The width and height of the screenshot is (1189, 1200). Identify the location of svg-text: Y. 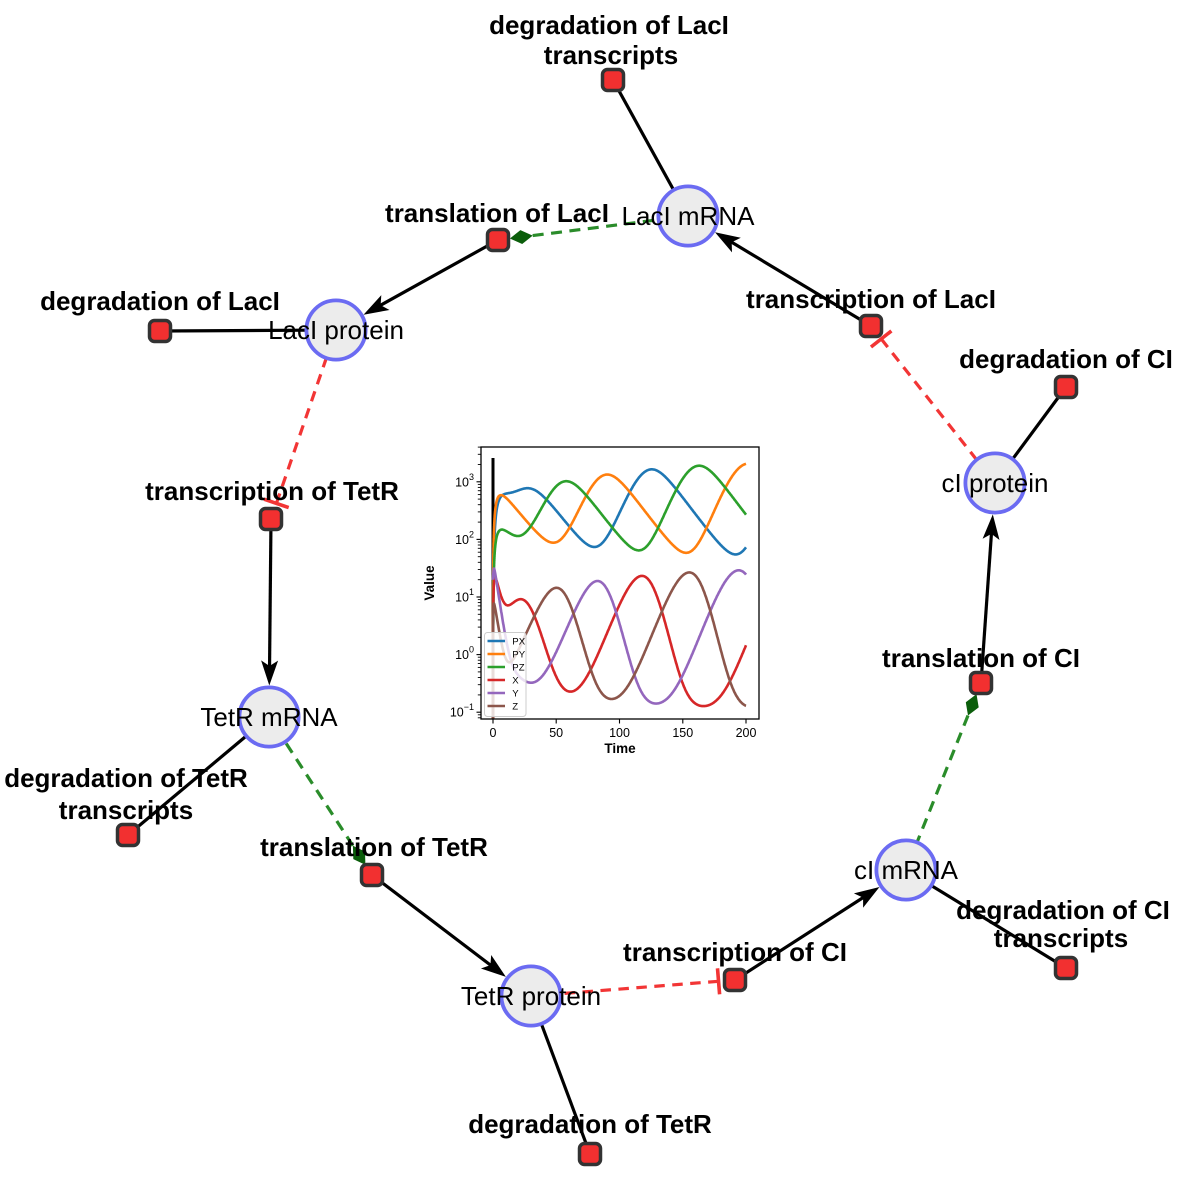
(515, 694).